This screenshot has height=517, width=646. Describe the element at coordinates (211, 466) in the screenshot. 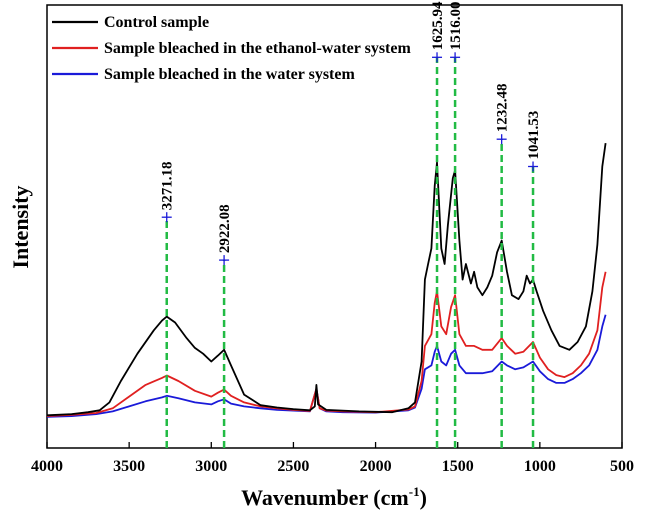

I see `x-tick-label: 3000` at that location.